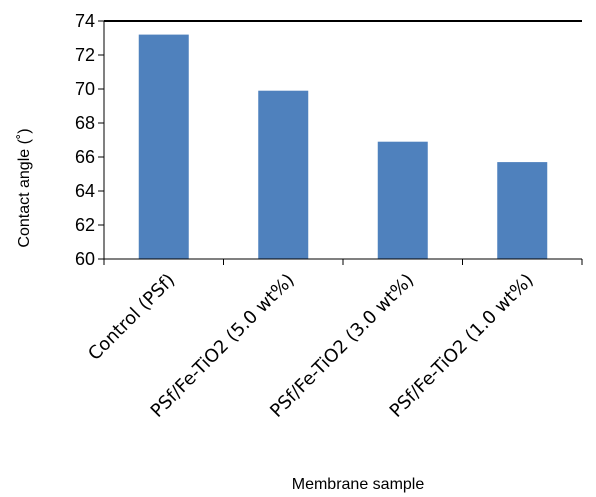 This screenshot has width=596, height=497. What do you see at coordinates (85, 123) in the screenshot?
I see `y-tick-label: 68` at bounding box center [85, 123].